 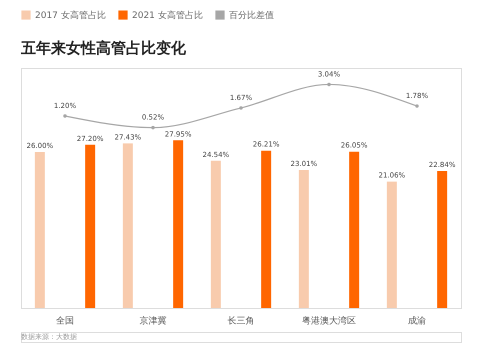 I want to click on x-tick-label: 全国, so click(x=65, y=321).